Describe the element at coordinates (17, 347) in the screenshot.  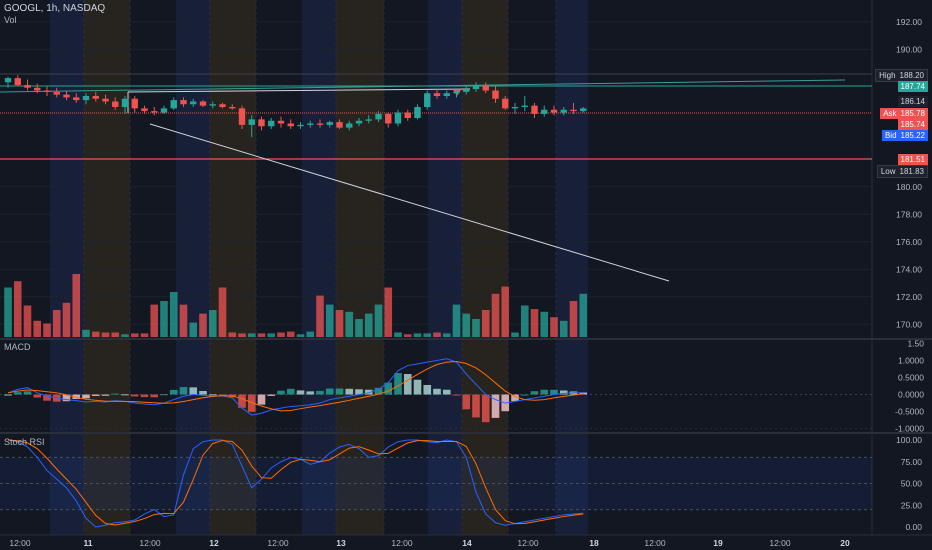
I see `macd-label: MACD` at that location.